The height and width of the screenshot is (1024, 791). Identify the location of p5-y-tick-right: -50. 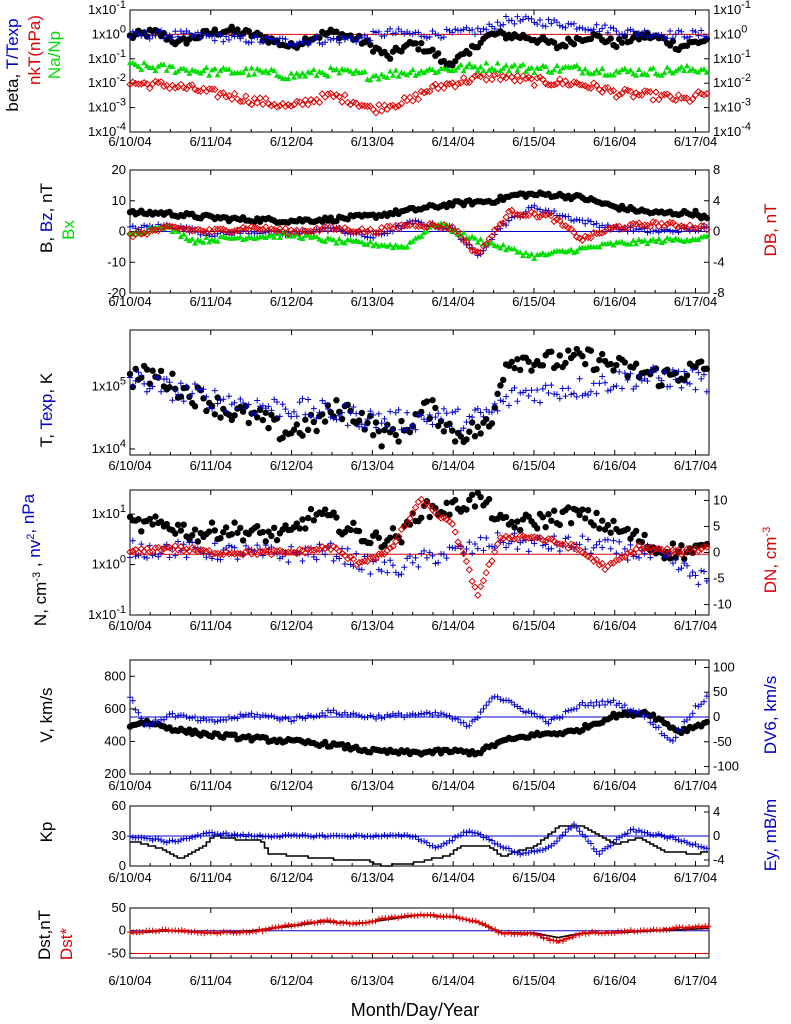
(722, 741).